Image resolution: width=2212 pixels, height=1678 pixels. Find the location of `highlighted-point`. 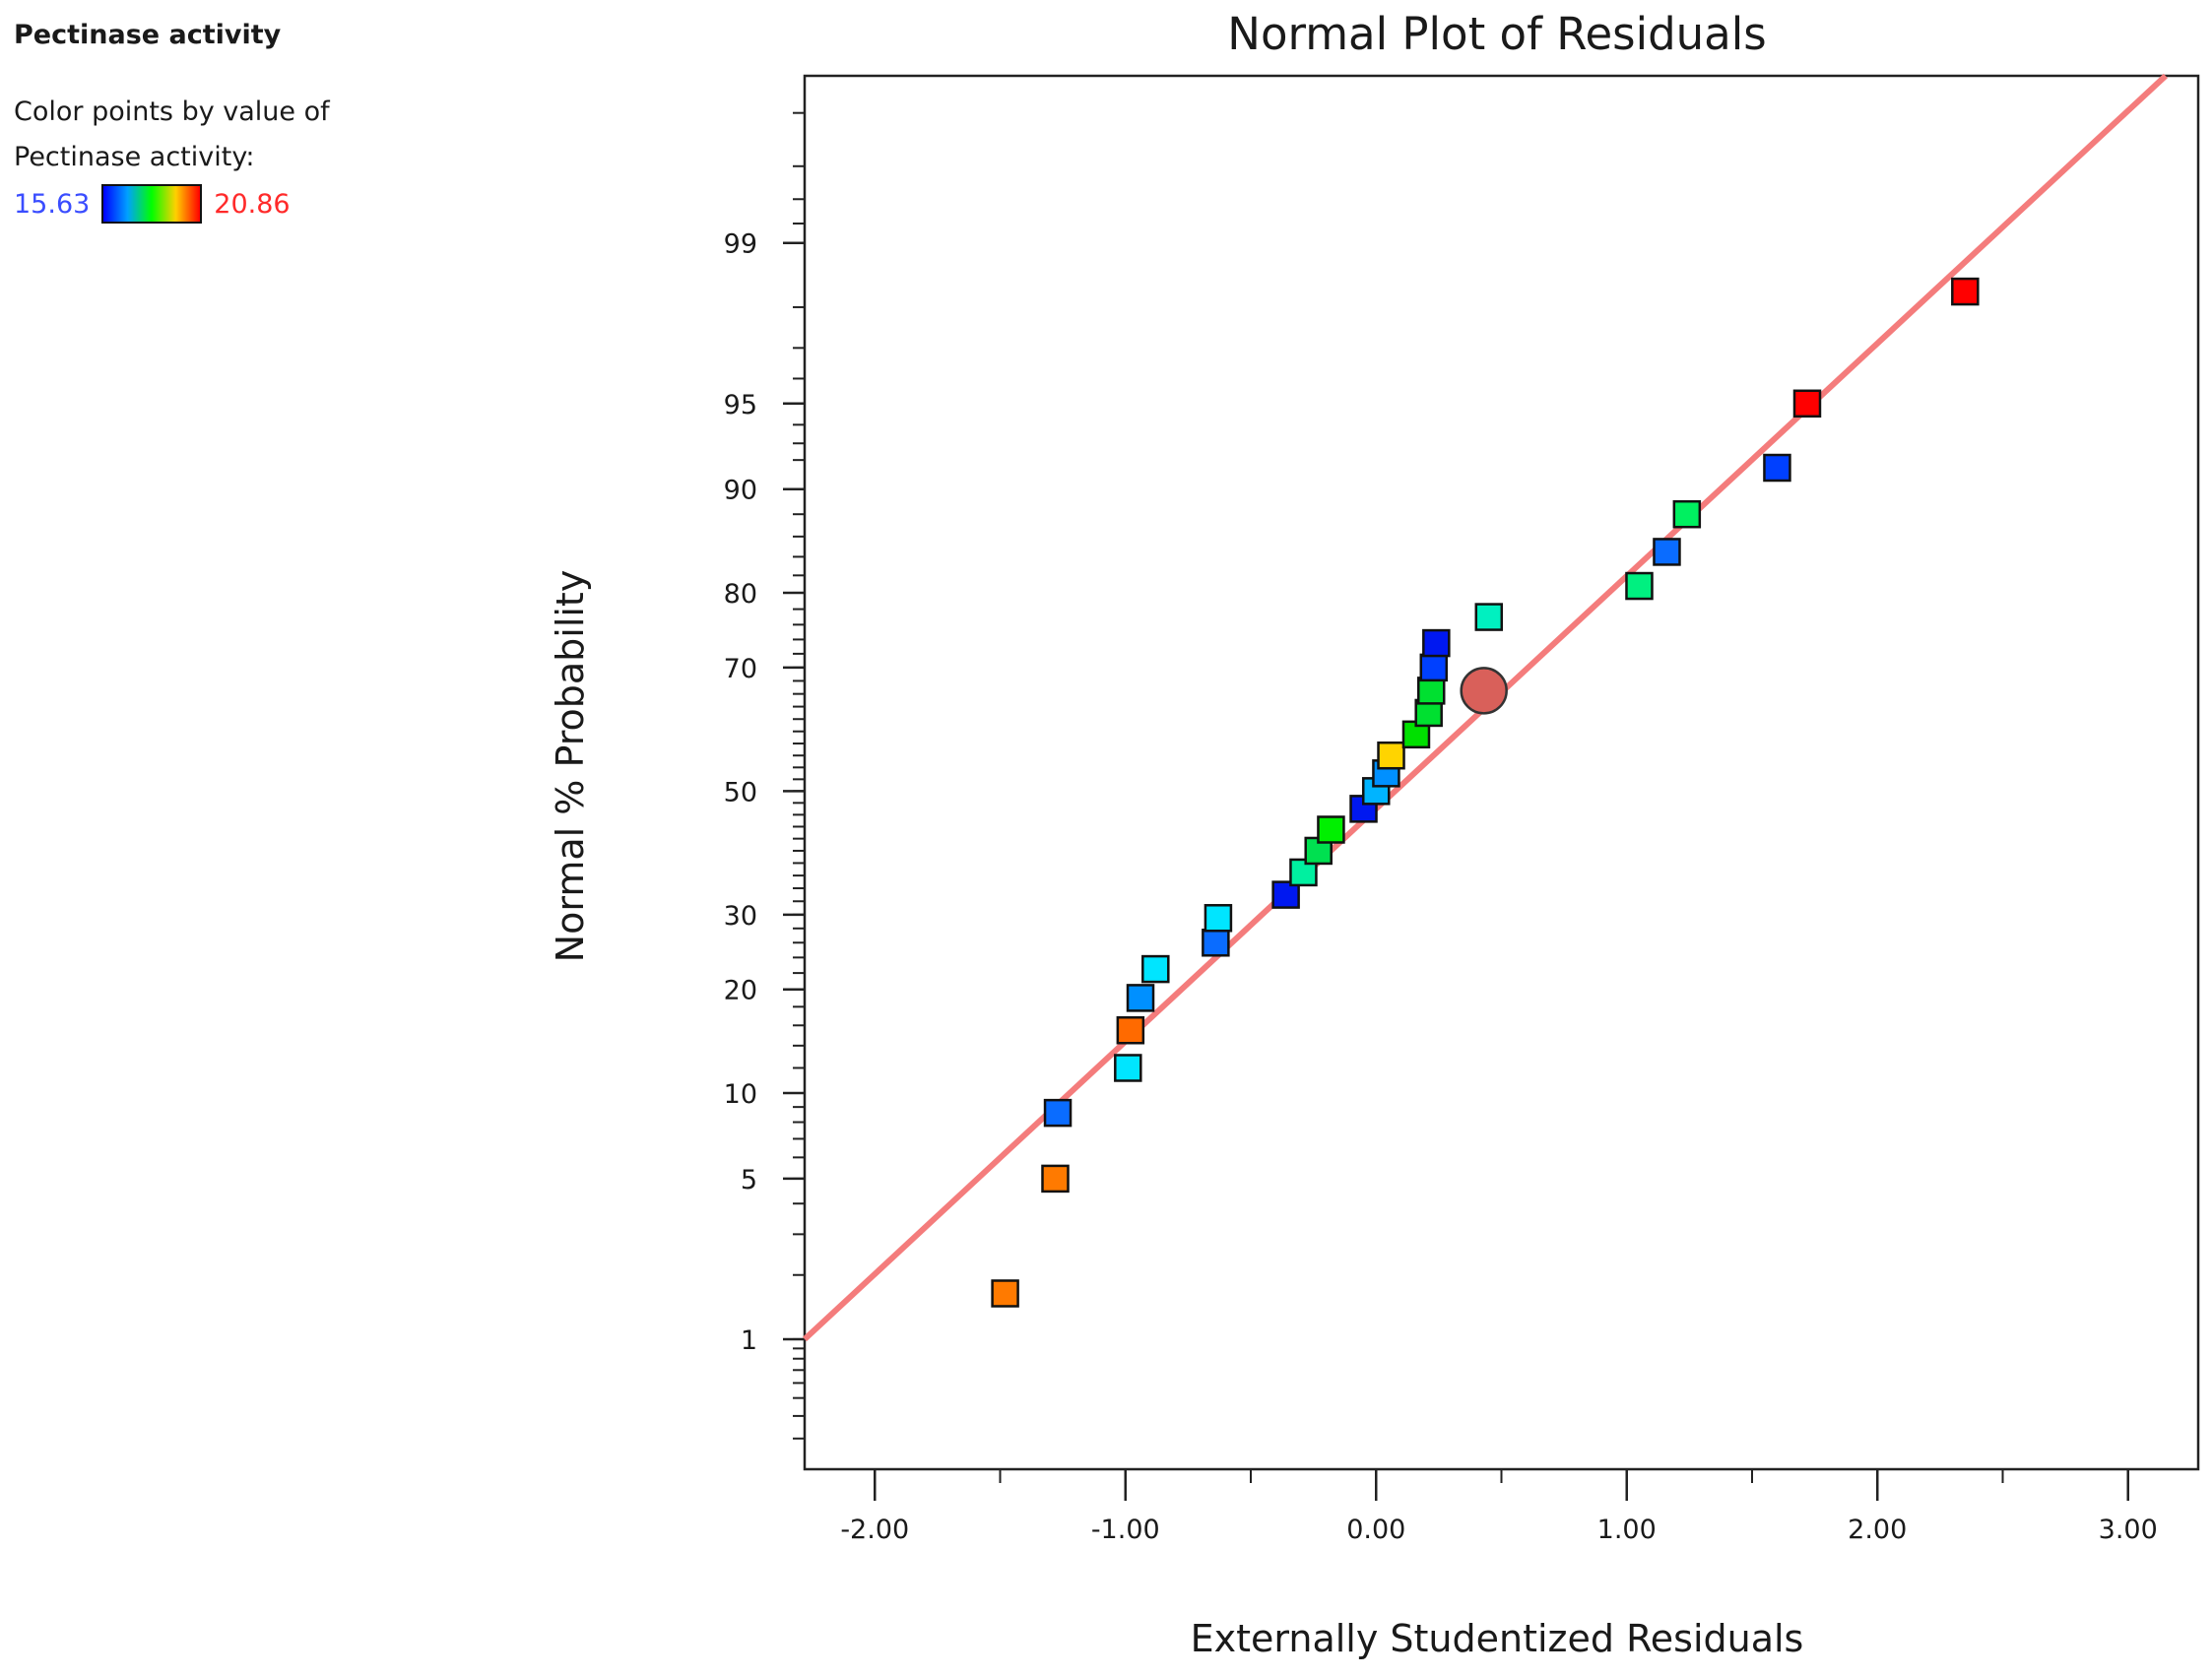

highlighted-point is located at coordinates (1484, 691).